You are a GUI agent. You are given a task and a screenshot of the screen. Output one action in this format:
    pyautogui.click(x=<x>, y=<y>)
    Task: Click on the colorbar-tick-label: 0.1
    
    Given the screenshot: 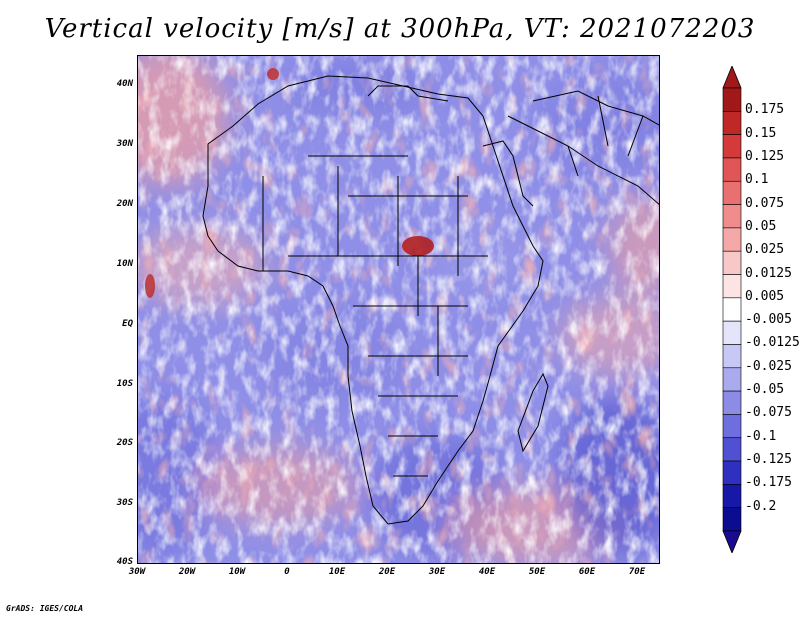 What is the action you would take?
    pyautogui.click(x=757, y=180)
    